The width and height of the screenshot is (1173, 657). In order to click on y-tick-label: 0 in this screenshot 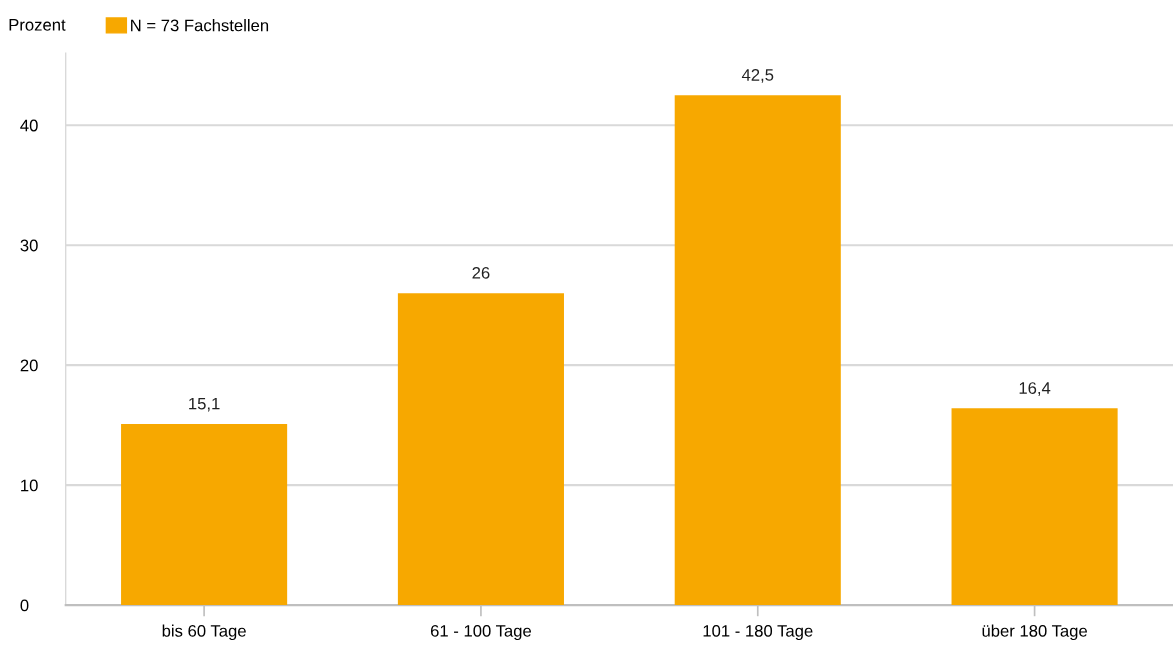, I will do `click(24, 605)`.